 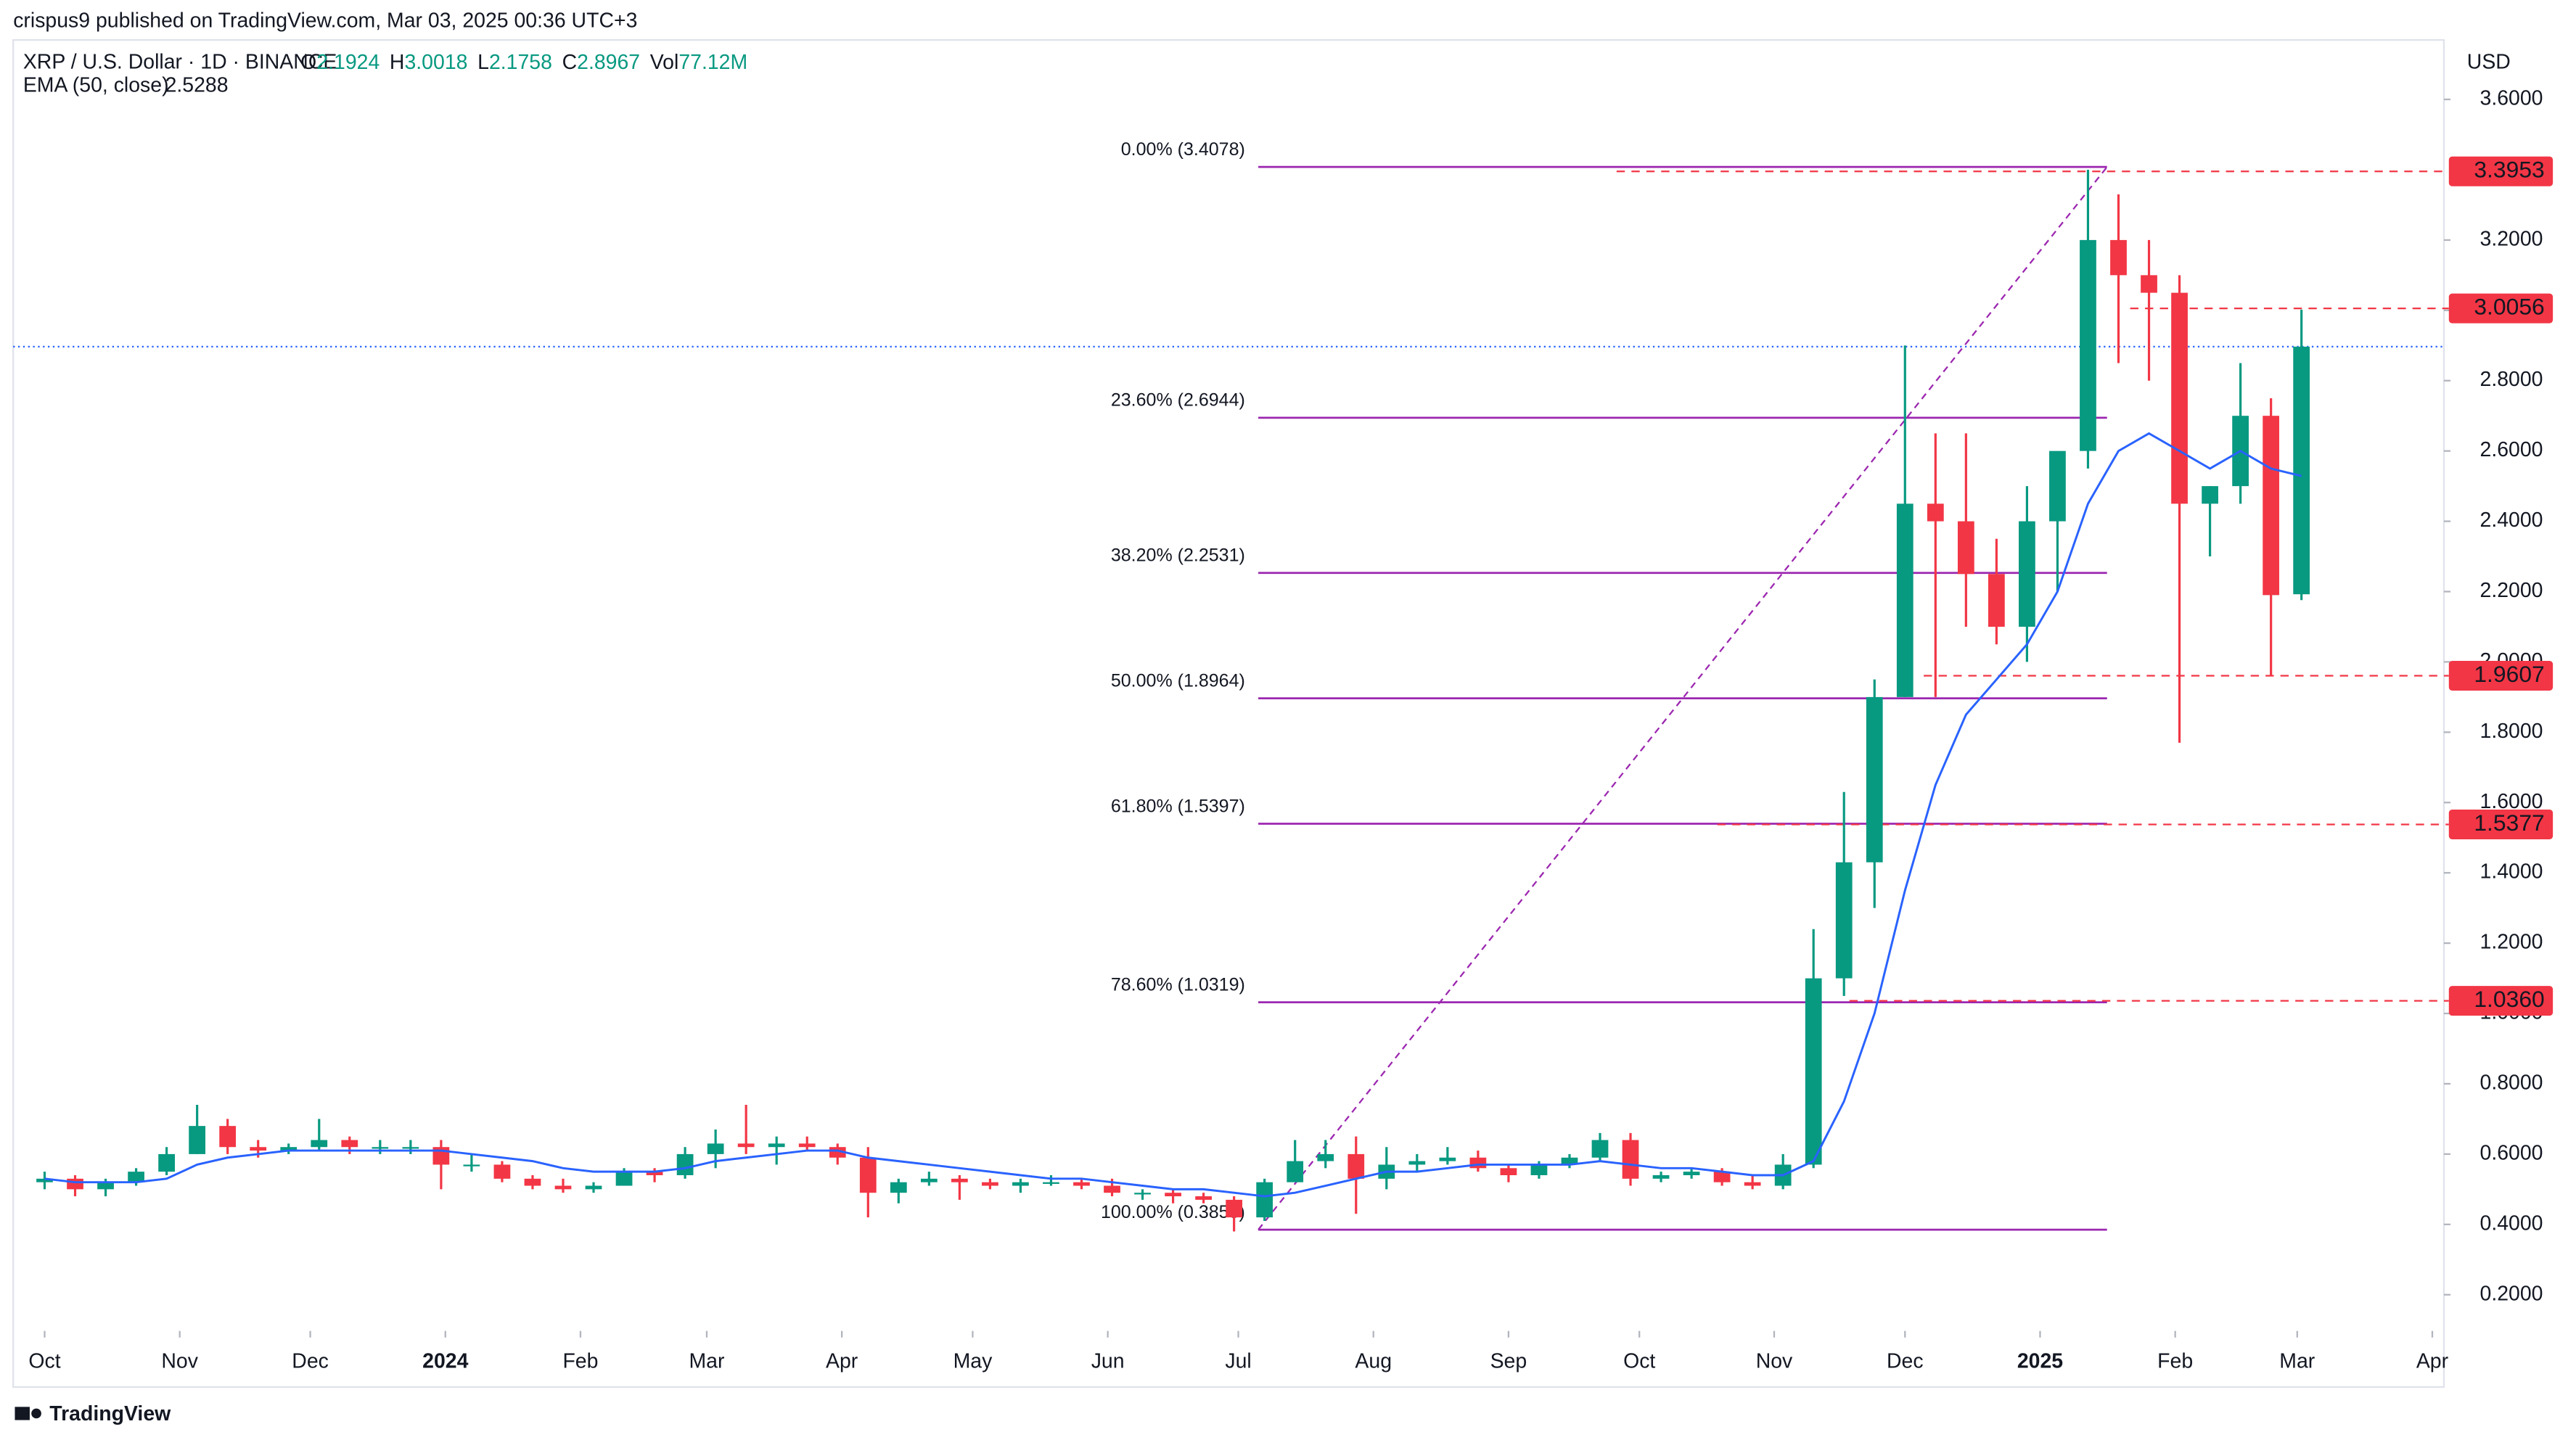 What do you see at coordinates (2511, 731) in the screenshot?
I see `y-tick-label: 1.8000` at bounding box center [2511, 731].